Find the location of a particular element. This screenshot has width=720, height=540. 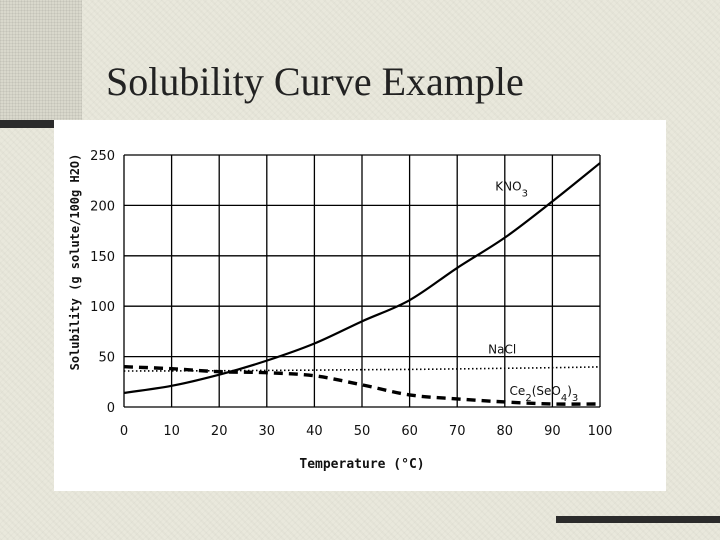

x-tick-label: 0 is located at coordinates (124, 431).